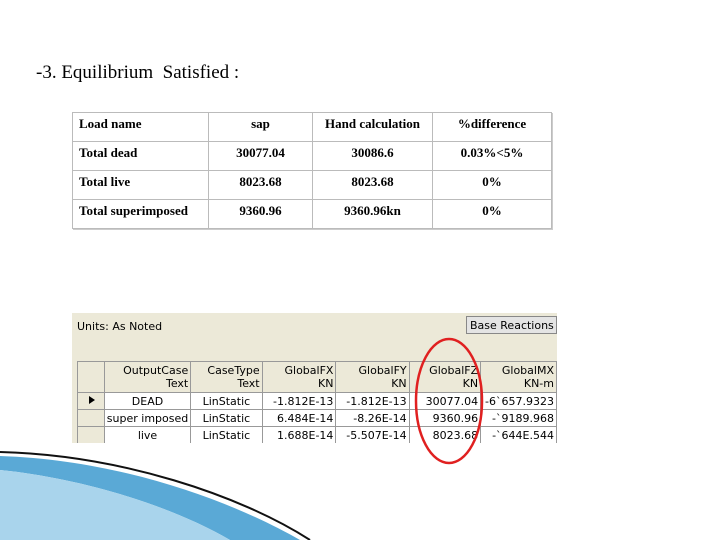 The image size is (720, 540). Describe the element at coordinates (299, 418) in the screenshot. I see `cell: 6.484E-14` at that location.